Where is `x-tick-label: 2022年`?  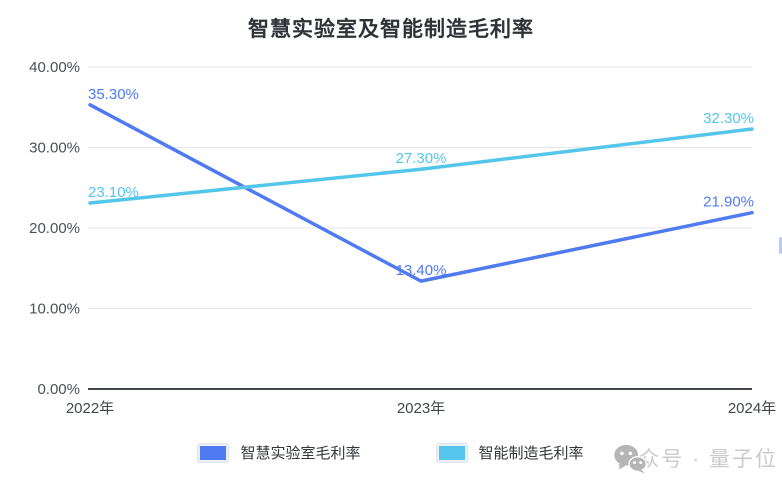
x-tick-label: 2022年 is located at coordinates (90, 408).